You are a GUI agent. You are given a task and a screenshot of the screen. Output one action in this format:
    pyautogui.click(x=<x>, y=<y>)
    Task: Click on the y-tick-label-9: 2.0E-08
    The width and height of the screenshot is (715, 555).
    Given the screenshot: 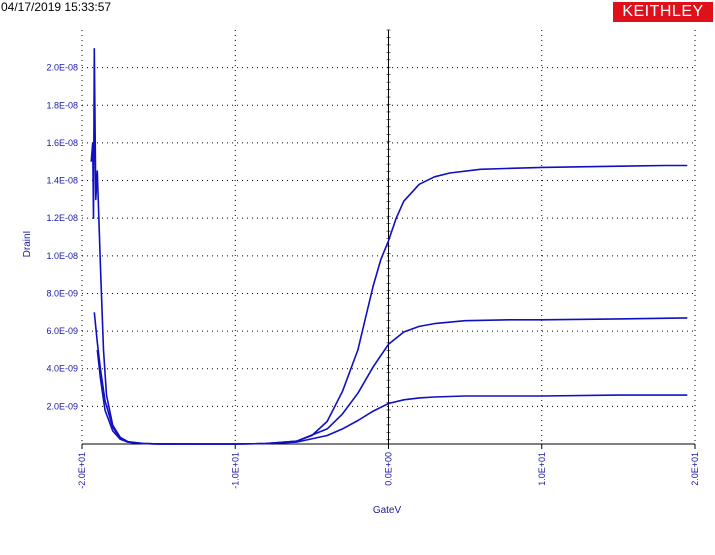 What is the action you would take?
    pyautogui.click(x=62, y=68)
    